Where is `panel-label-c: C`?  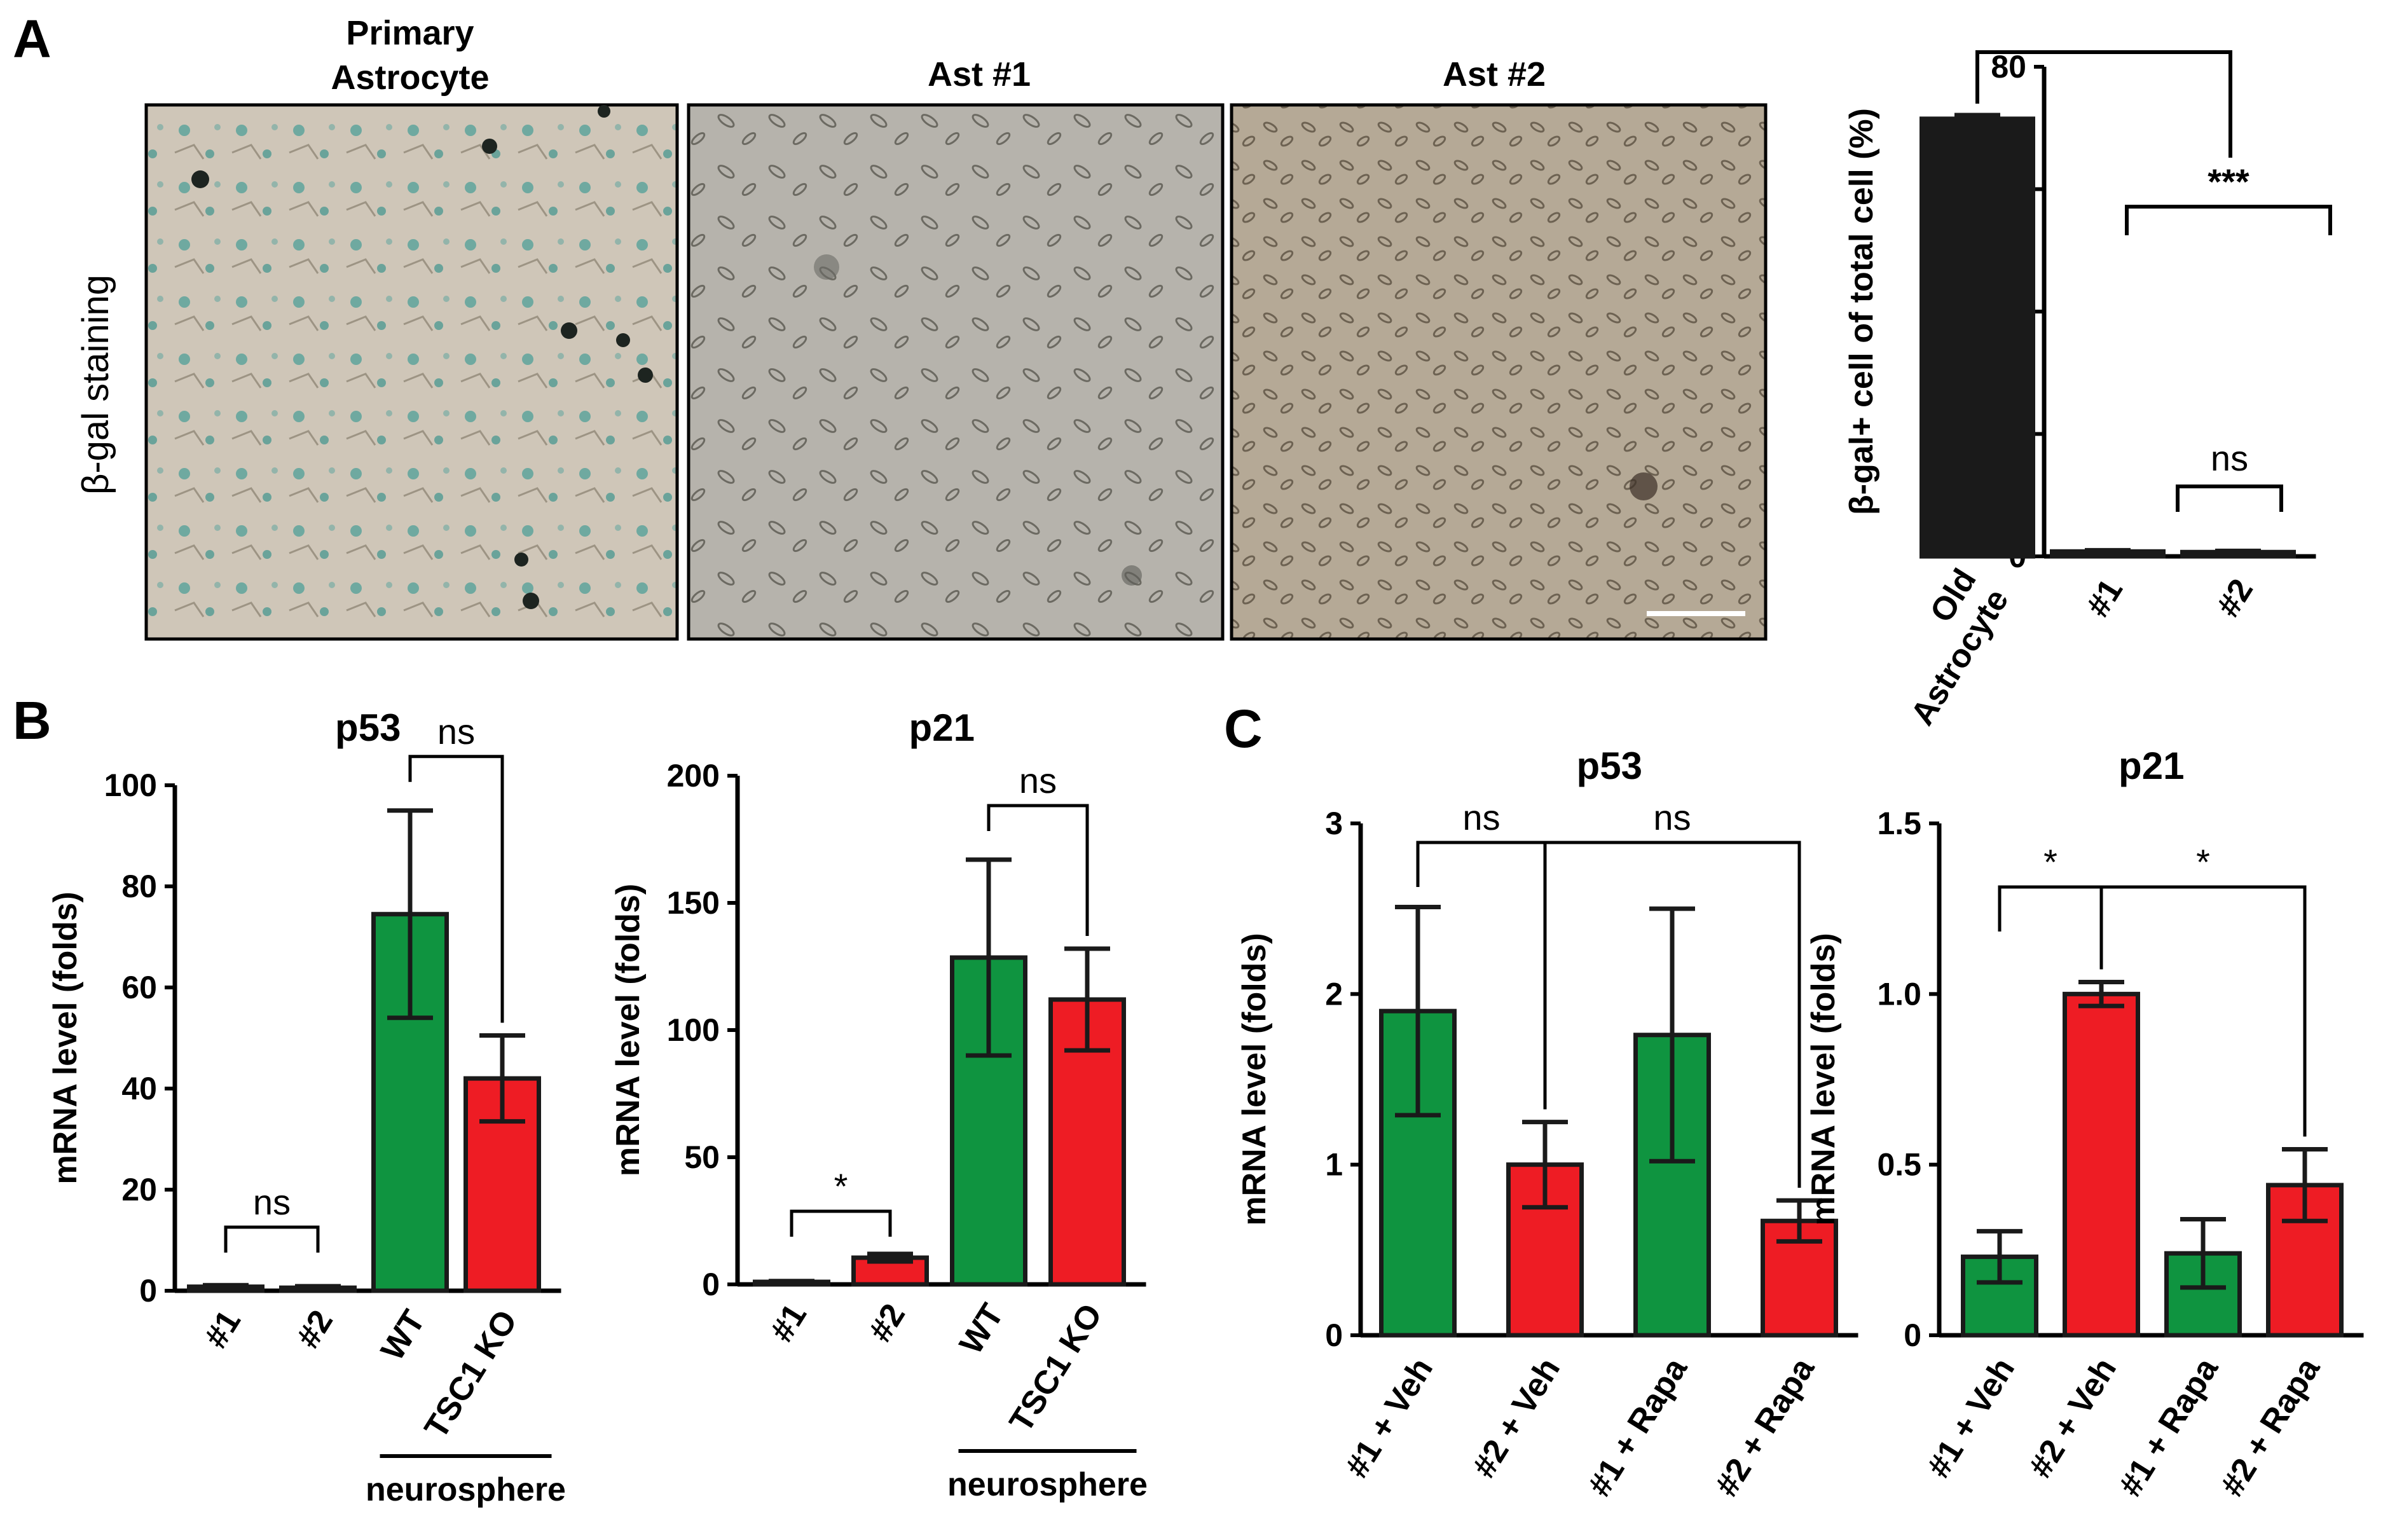 panel-label-c: C is located at coordinates (1243, 729).